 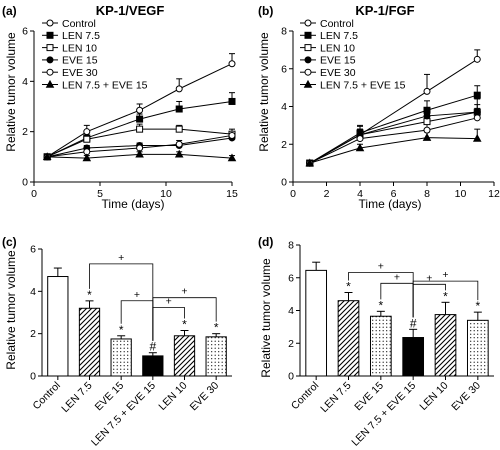 What do you see at coordinates (284, 69) in the screenshot?
I see `y-tick-label-b: 6` at bounding box center [284, 69].